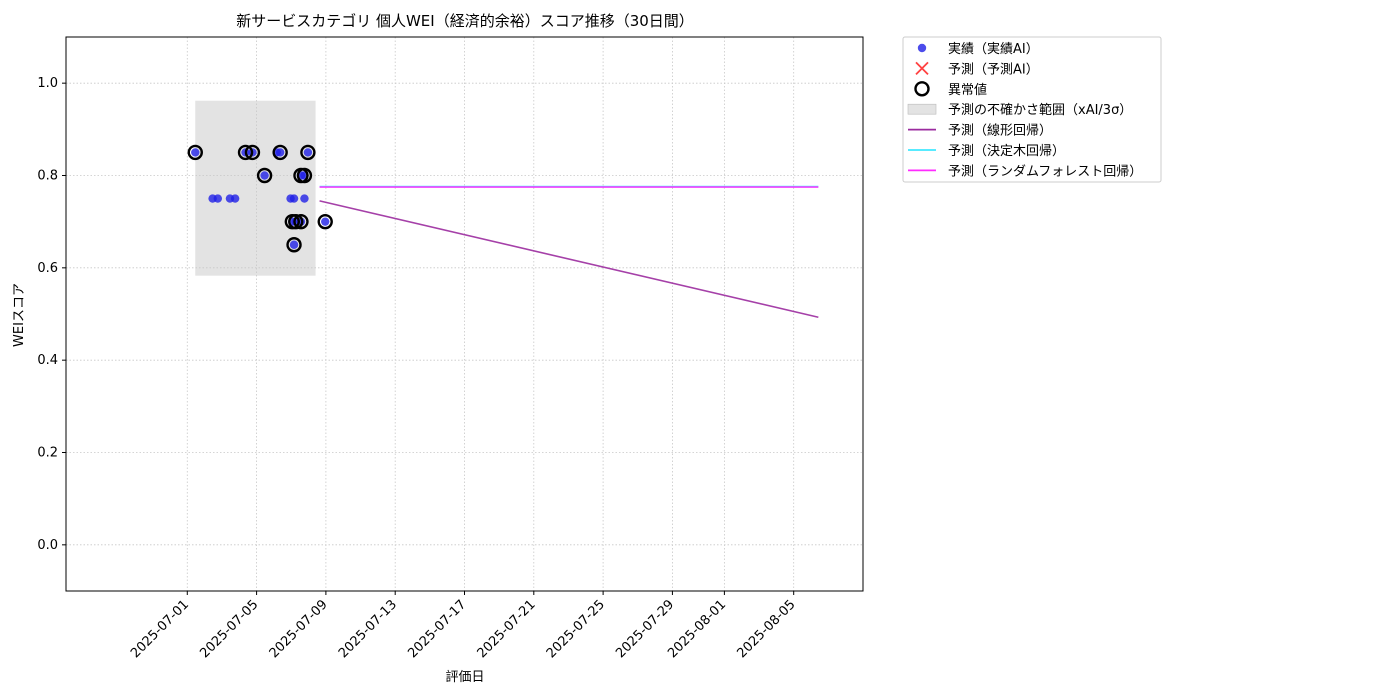 The height and width of the screenshot is (700, 1400). What do you see at coordinates (47, 176) in the screenshot?
I see `y-tick-label: 0.8` at bounding box center [47, 176].